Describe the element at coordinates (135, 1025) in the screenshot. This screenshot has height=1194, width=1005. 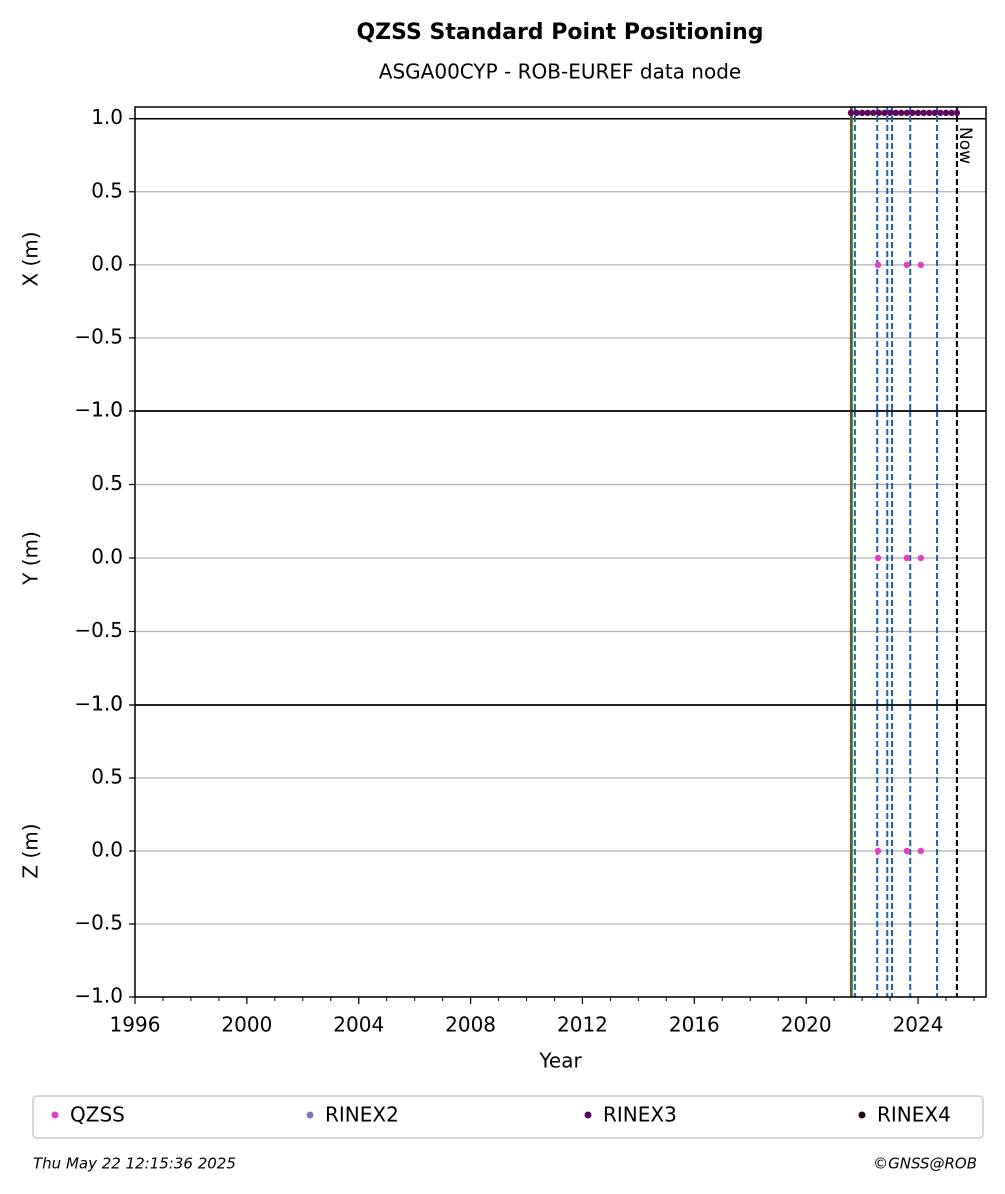
I see `x-tick-label: 1996` at that location.